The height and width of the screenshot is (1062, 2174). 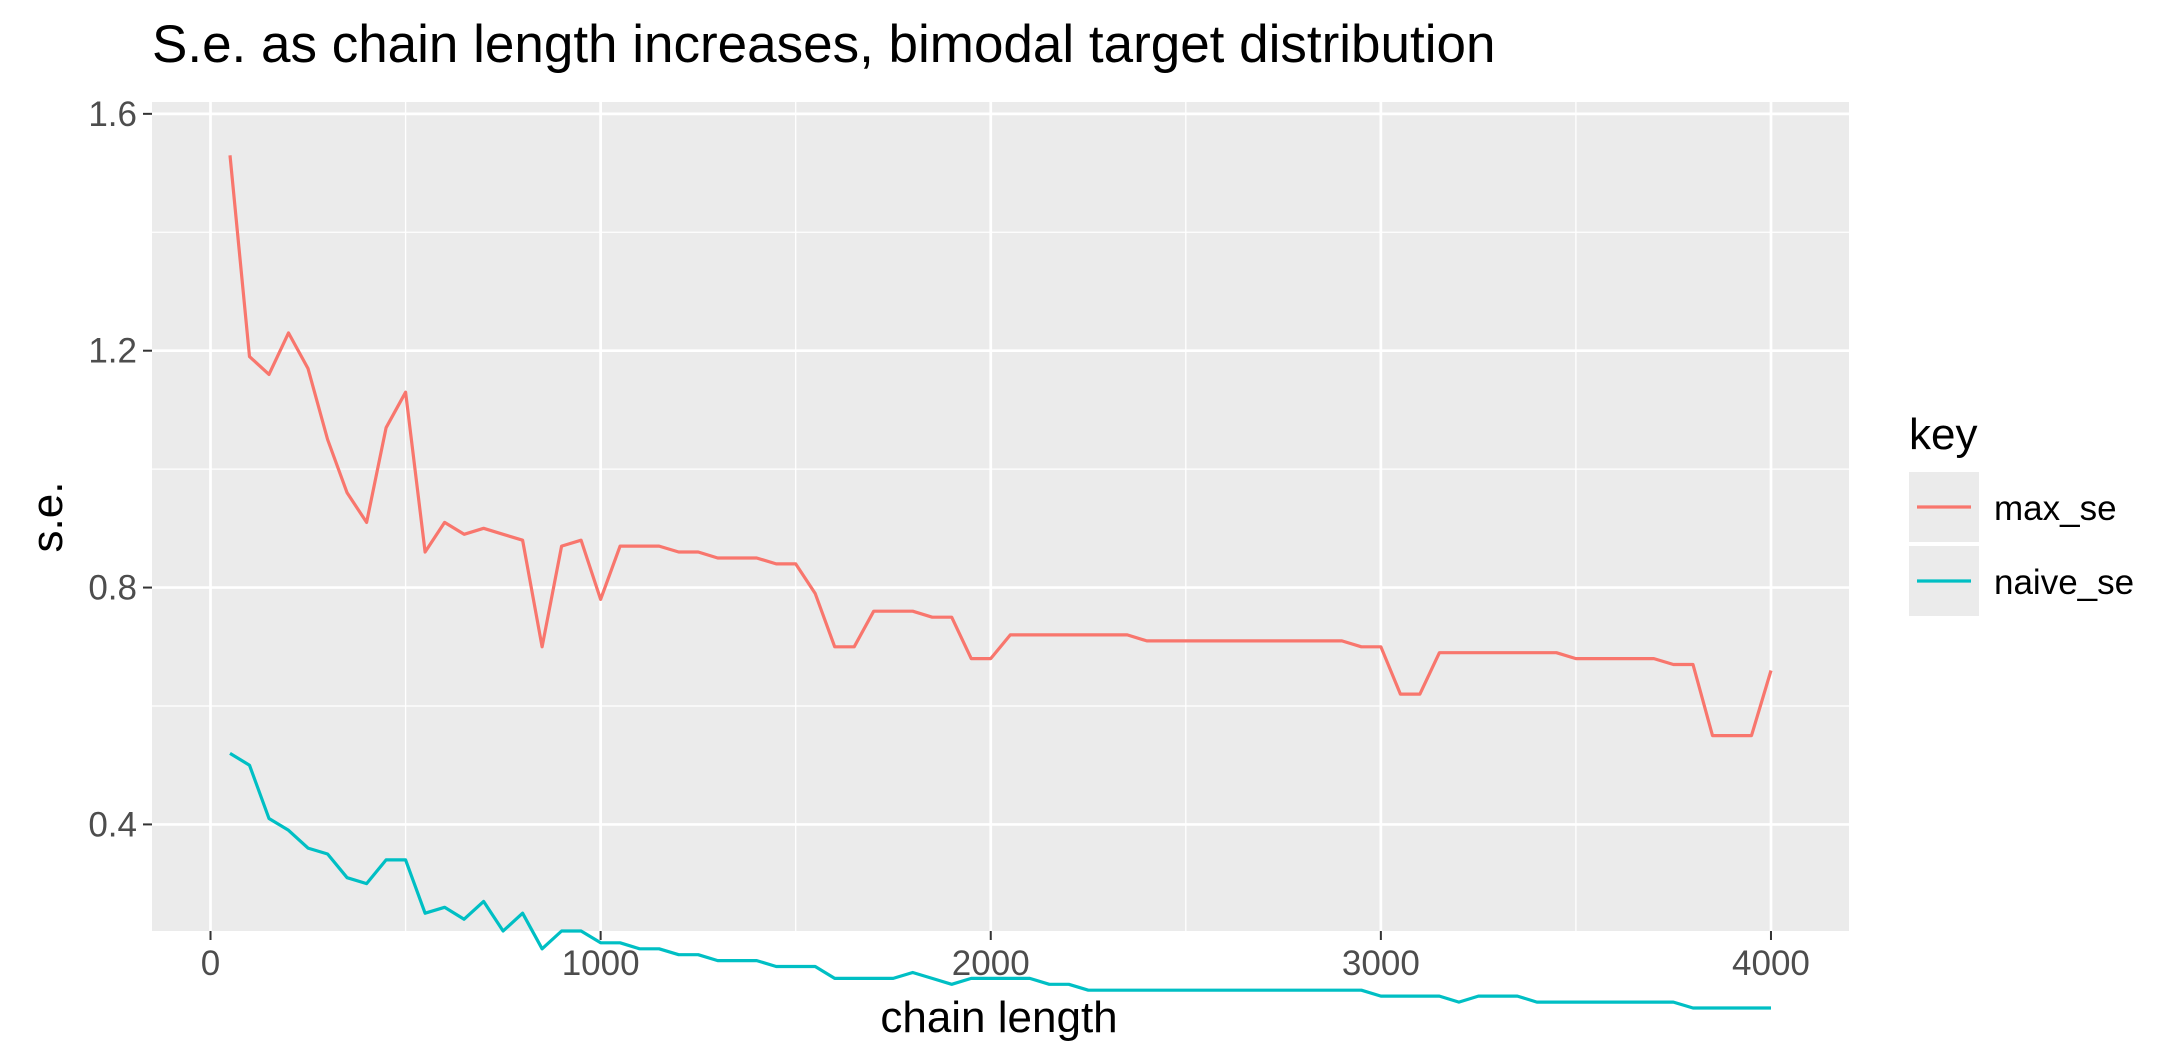 What do you see at coordinates (2055, 508) in the screenshot?
I see `legend-label-max_se: max_se` at bounding box center [2055, 508].